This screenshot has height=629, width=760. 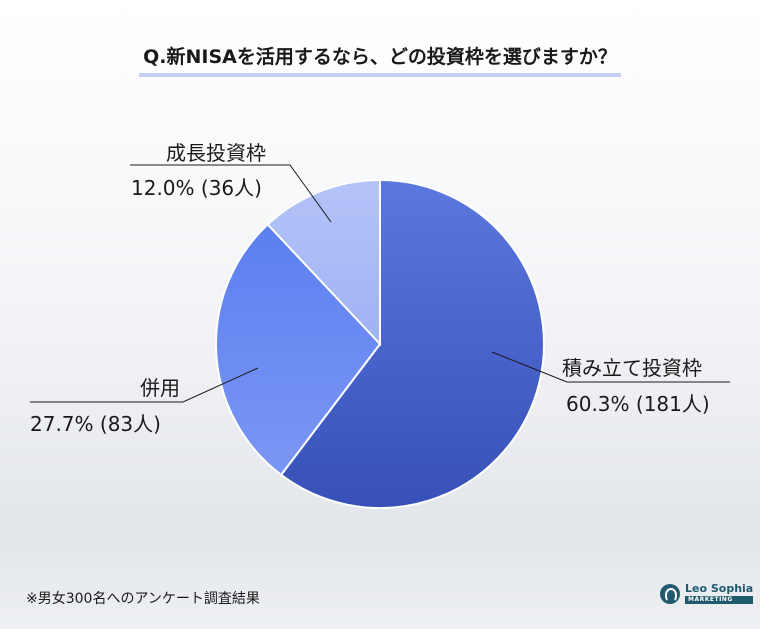 What do you see at coordinates (719, 600) in the screenshot?
I see `brand-logo-sub: MARKETING` at bounding box center [719, 600].